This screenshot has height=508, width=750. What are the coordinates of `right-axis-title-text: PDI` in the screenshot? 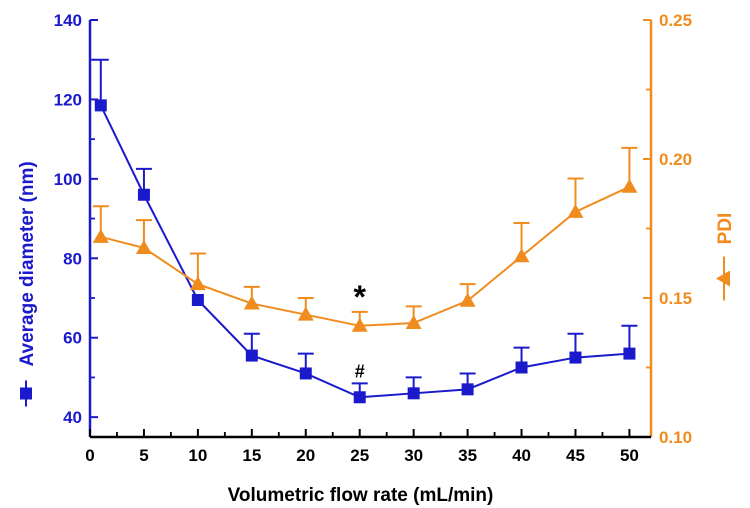 It's located at (725, 229).